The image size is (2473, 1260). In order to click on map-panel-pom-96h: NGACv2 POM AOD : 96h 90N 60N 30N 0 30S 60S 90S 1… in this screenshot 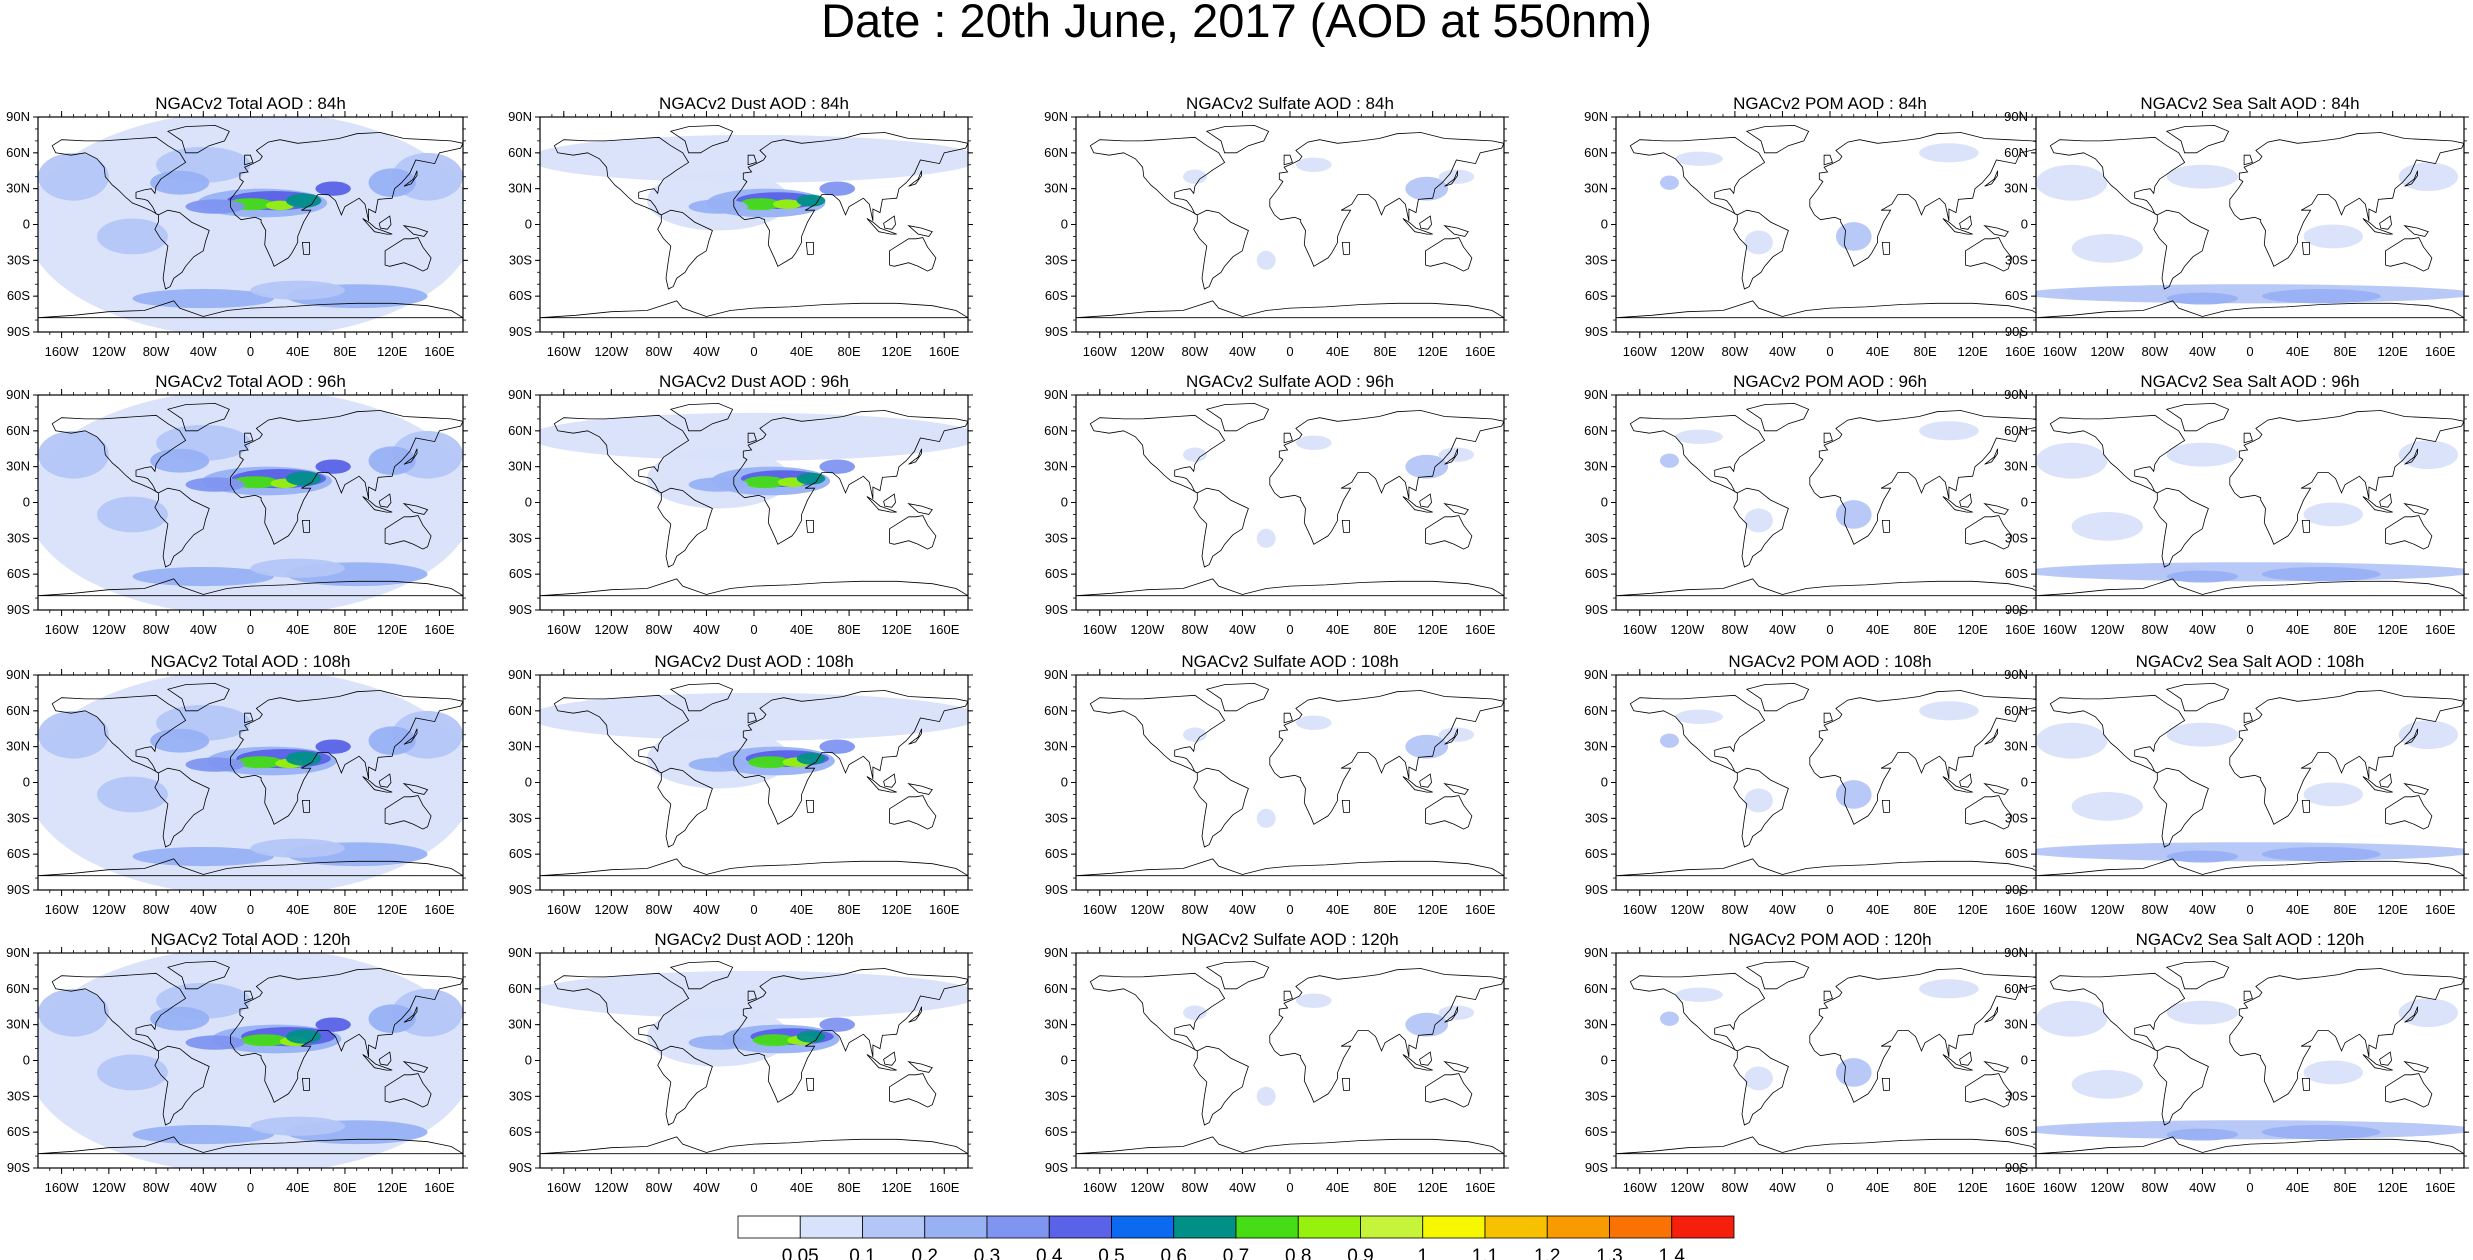, I will do `click(1816, 504)`.